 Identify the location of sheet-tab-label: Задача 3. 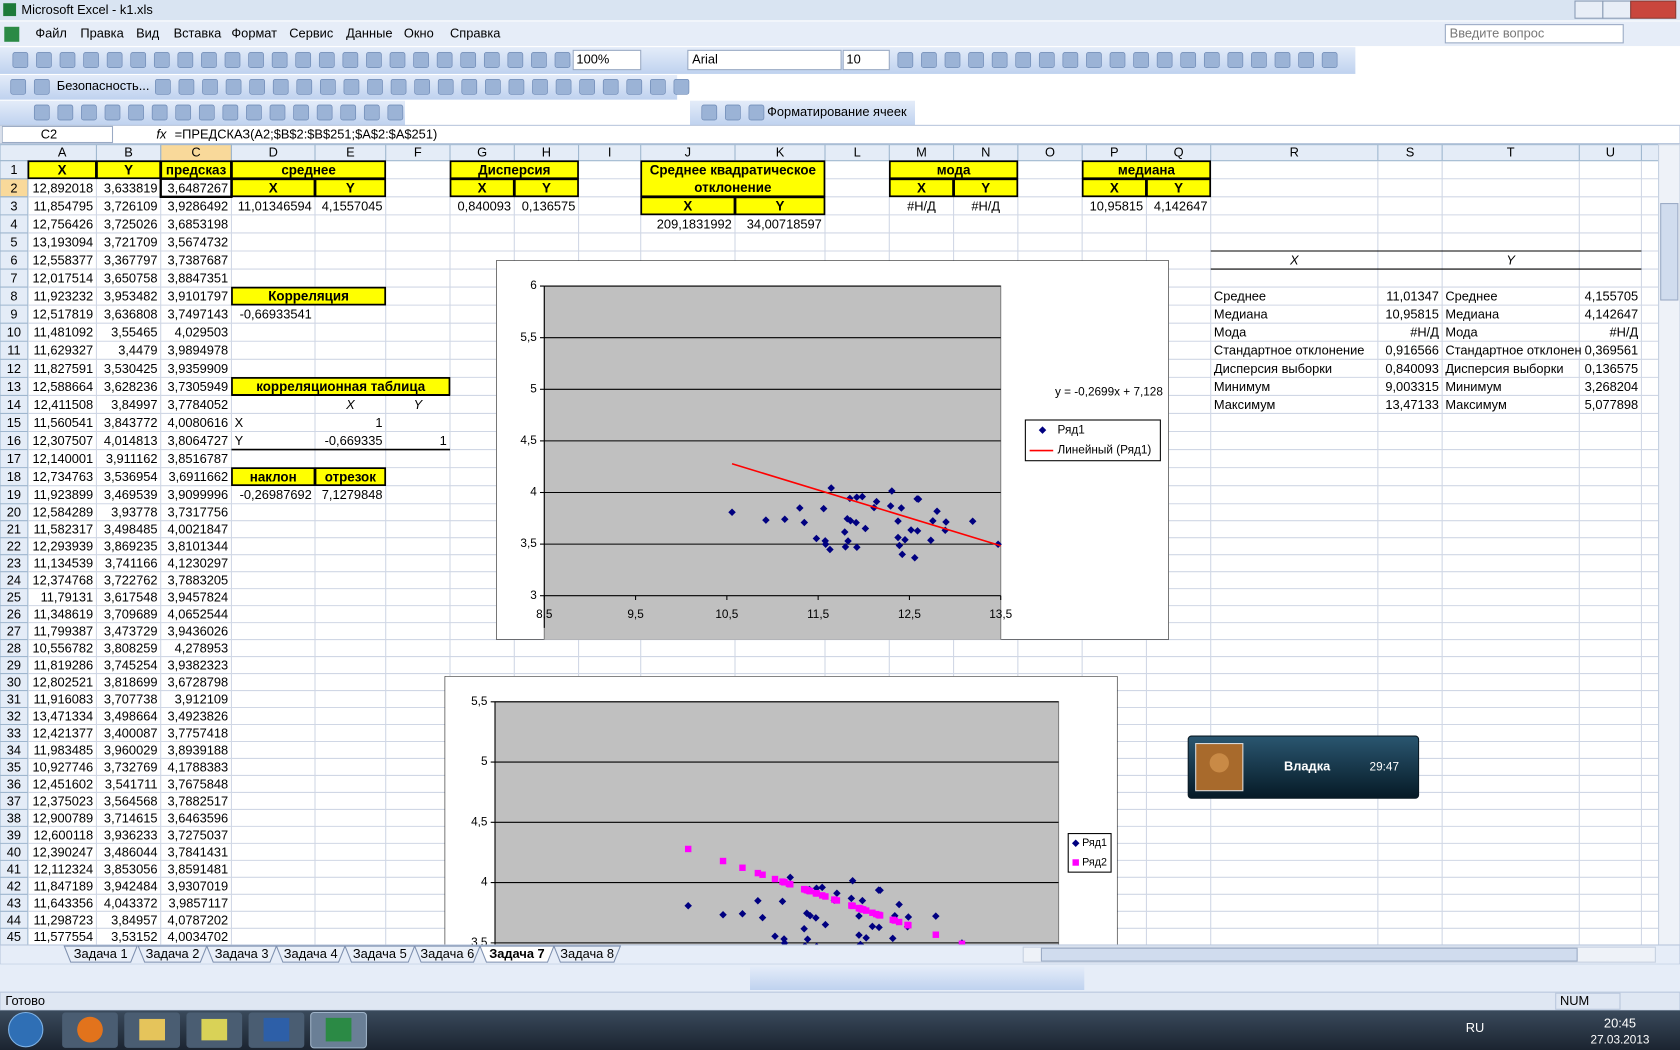
(242, 953).